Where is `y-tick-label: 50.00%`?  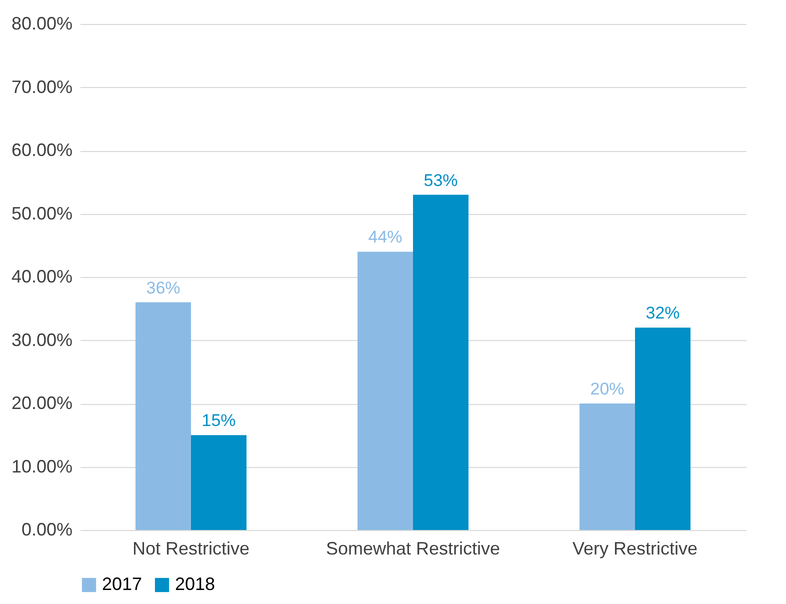
y-tick-label: 50.00% is located at coordinates (41, 213).